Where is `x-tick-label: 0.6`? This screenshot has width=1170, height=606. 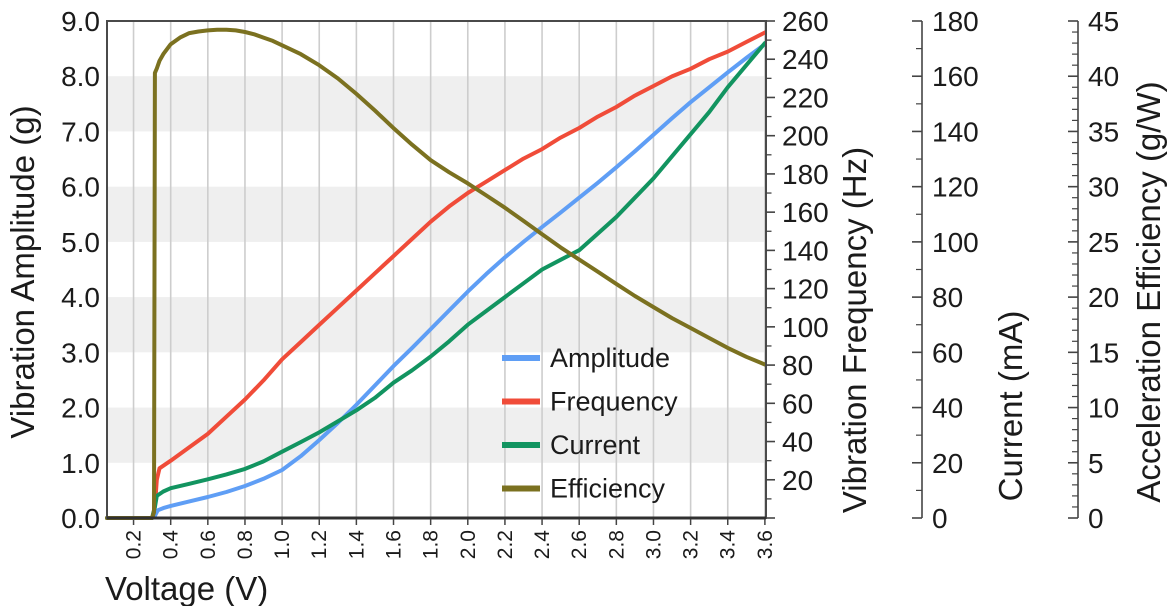 x-tick-label: 0.6 is located at coordinates (208, 544).